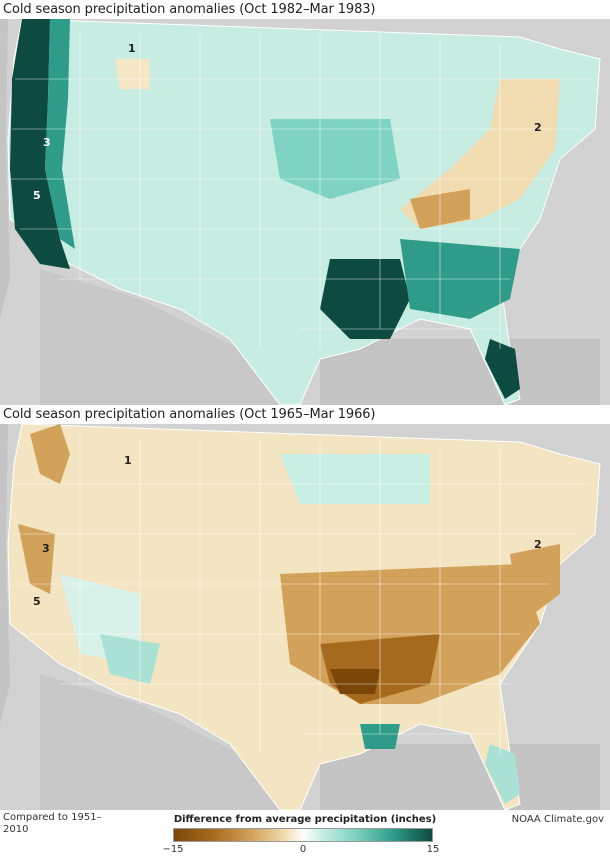 This screenshot has width=610, height=860. What do you see at coordinates (380, 736) in the screenshot?
I see `louisiana-wet` at bounding box center [380, 736].